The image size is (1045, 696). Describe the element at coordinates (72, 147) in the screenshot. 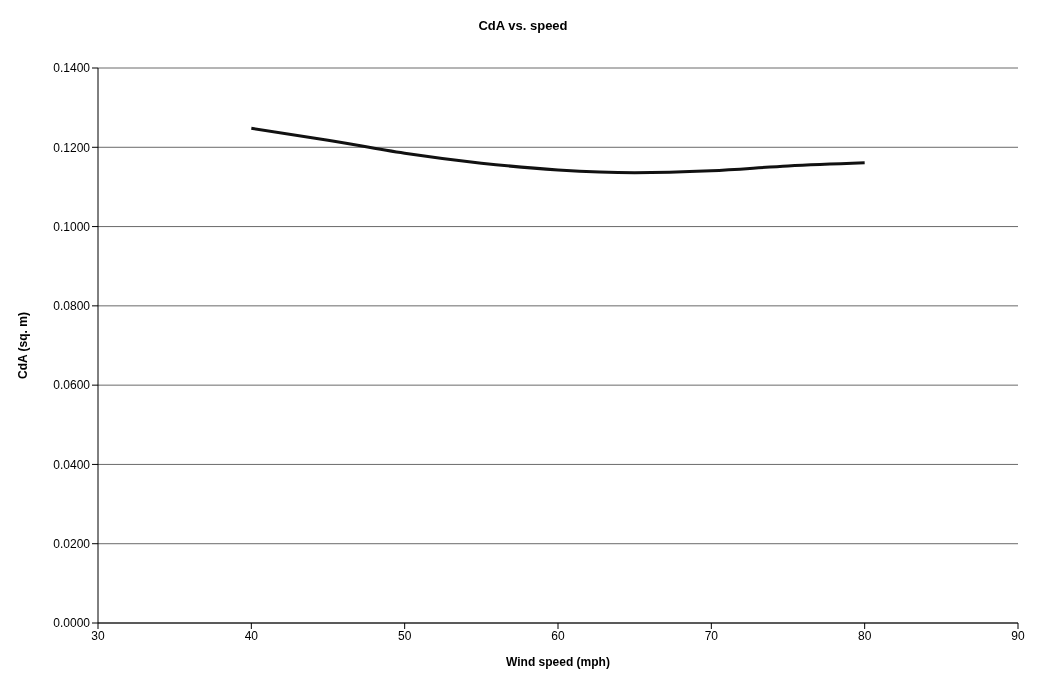

I see `y-tick-label: 0.1200` at that location.